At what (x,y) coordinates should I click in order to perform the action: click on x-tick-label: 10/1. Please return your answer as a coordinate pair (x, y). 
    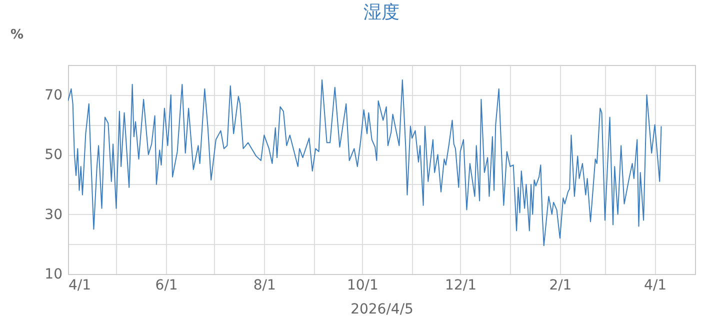
    Looking at the image, I should click on (362, 286).